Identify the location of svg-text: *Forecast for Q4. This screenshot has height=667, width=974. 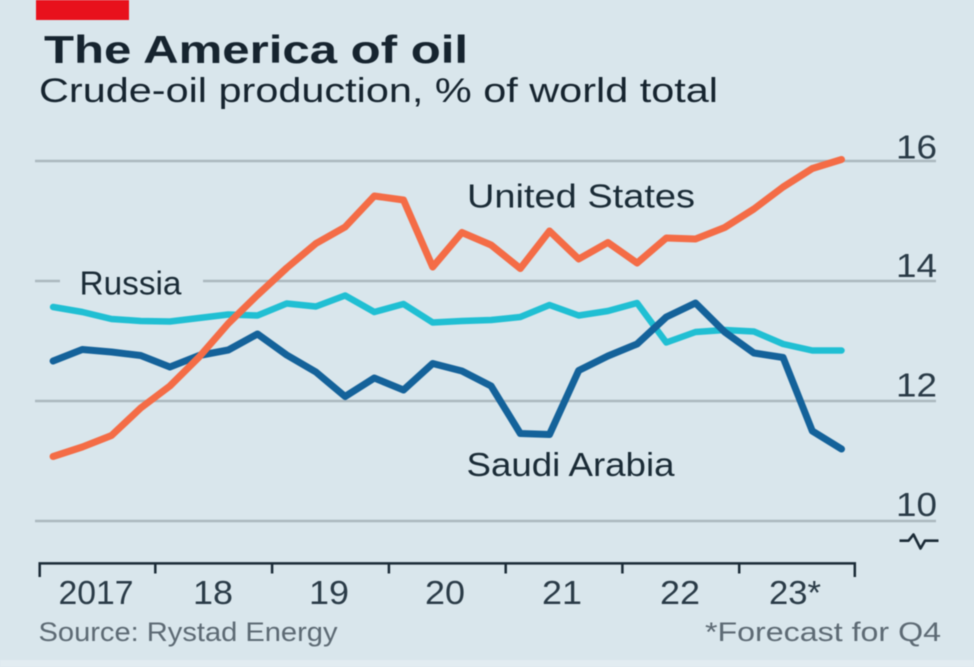
(823, 632).